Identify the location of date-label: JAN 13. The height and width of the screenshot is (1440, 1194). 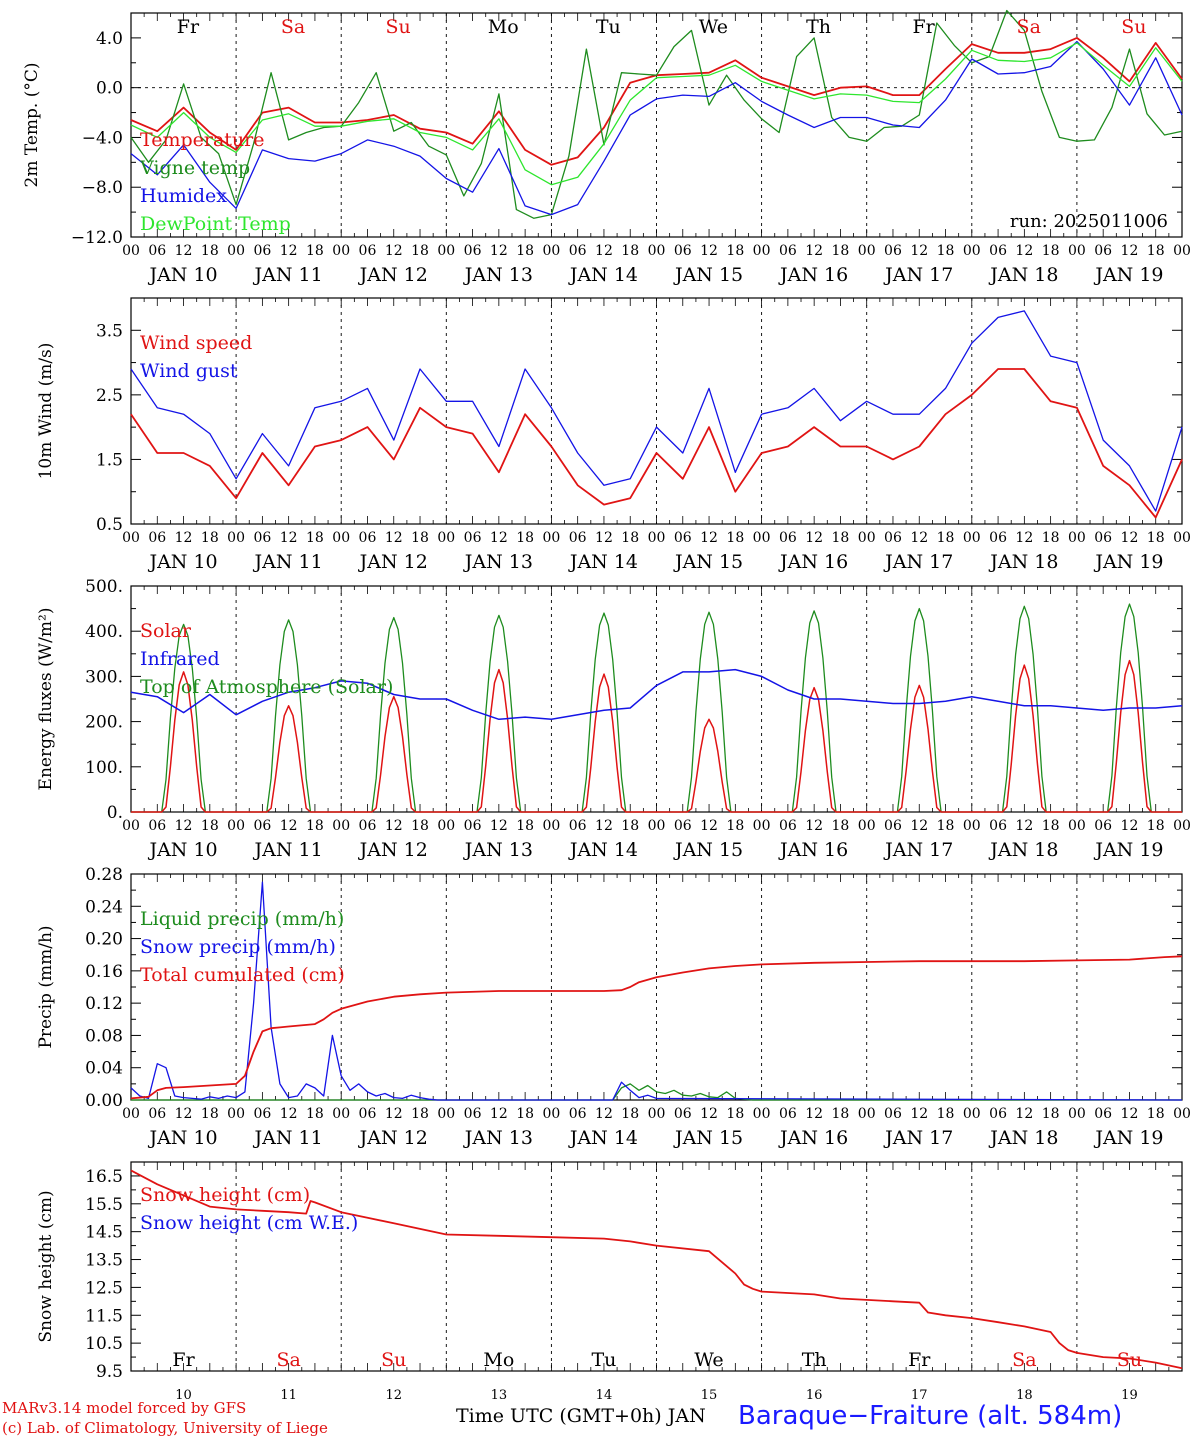
(498, 275).